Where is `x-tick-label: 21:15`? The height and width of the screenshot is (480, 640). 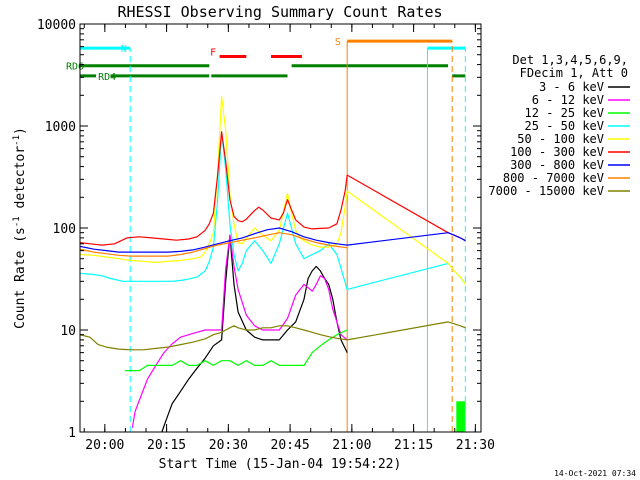 x-tick-label: 21:15 is located at coordinates (413, 445).